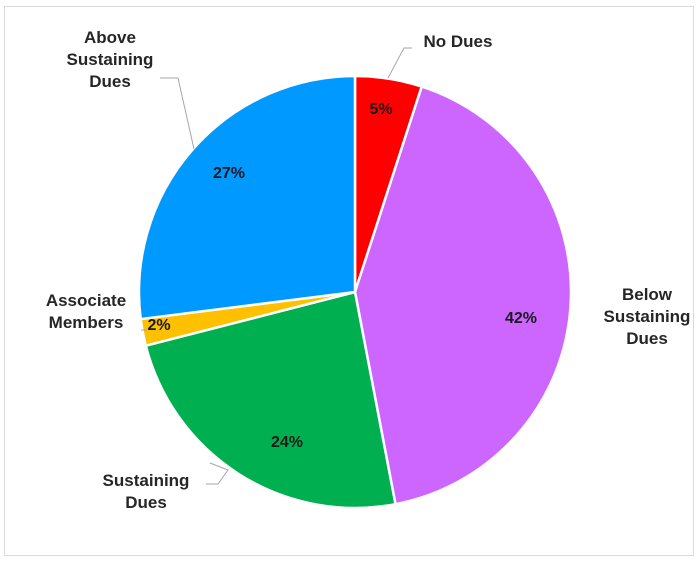 The height and width of the screenshot is (562, 700). I want to click on pie-slice-sustaining-dues, so click(270, 400).